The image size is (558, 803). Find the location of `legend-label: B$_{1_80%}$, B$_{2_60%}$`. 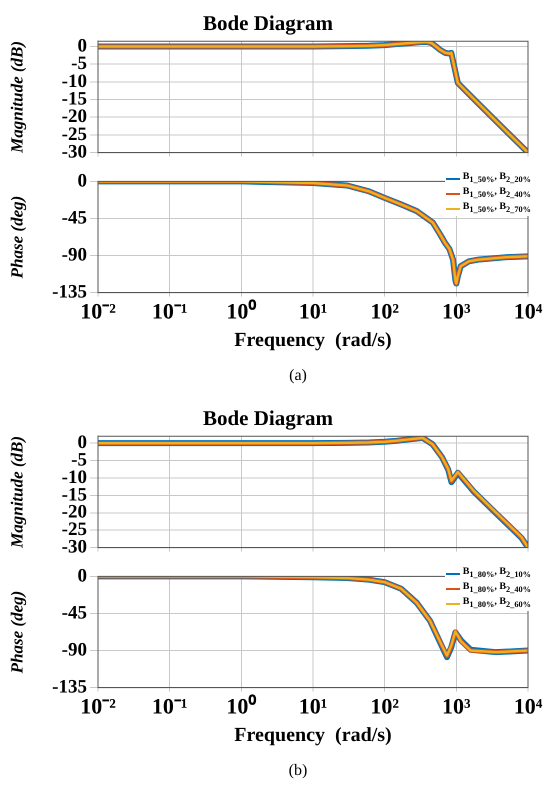

legend-label: B$_{1_80%}$, B$_{2_60%}$ is located at coordinates (496, 603).